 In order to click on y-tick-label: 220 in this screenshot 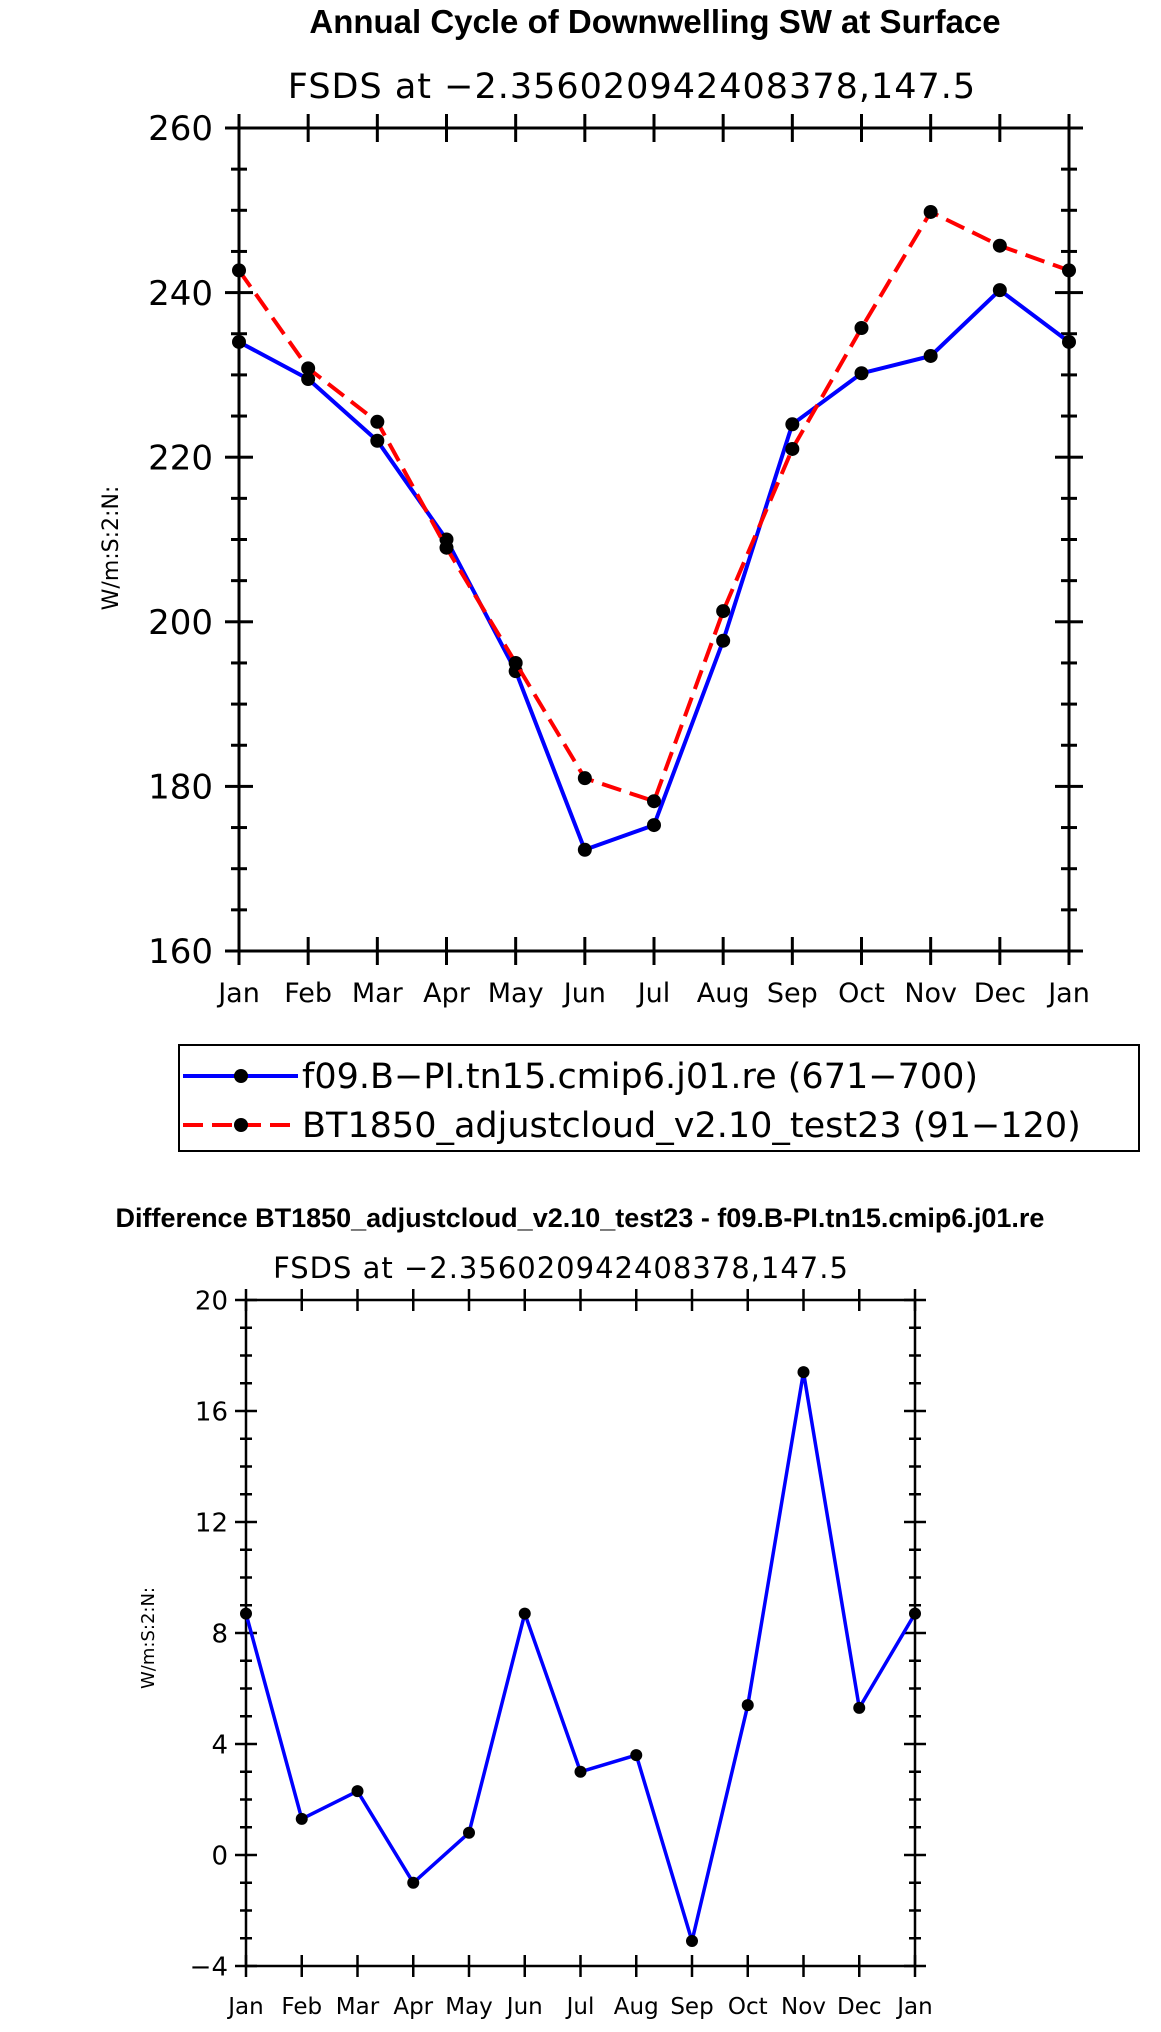, I will do `click(180, 458)`.